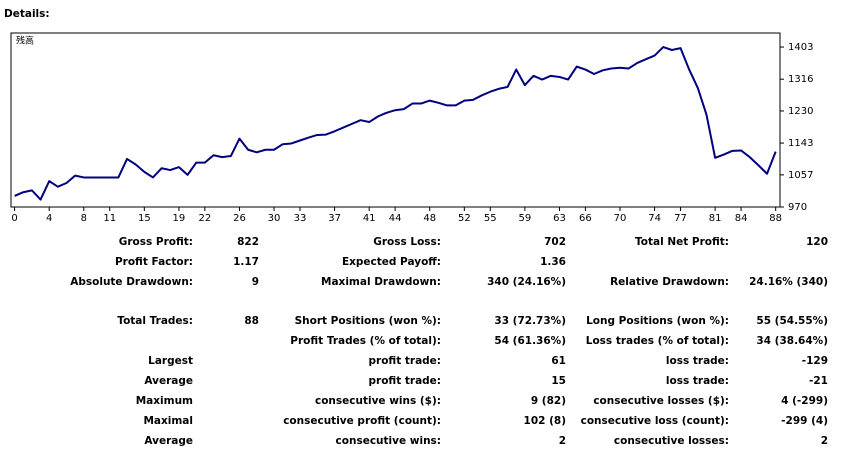 The width and height of the screenshot is (854, 452). I want to click on stat-value: 54 (61.36%), so click(530, 341).